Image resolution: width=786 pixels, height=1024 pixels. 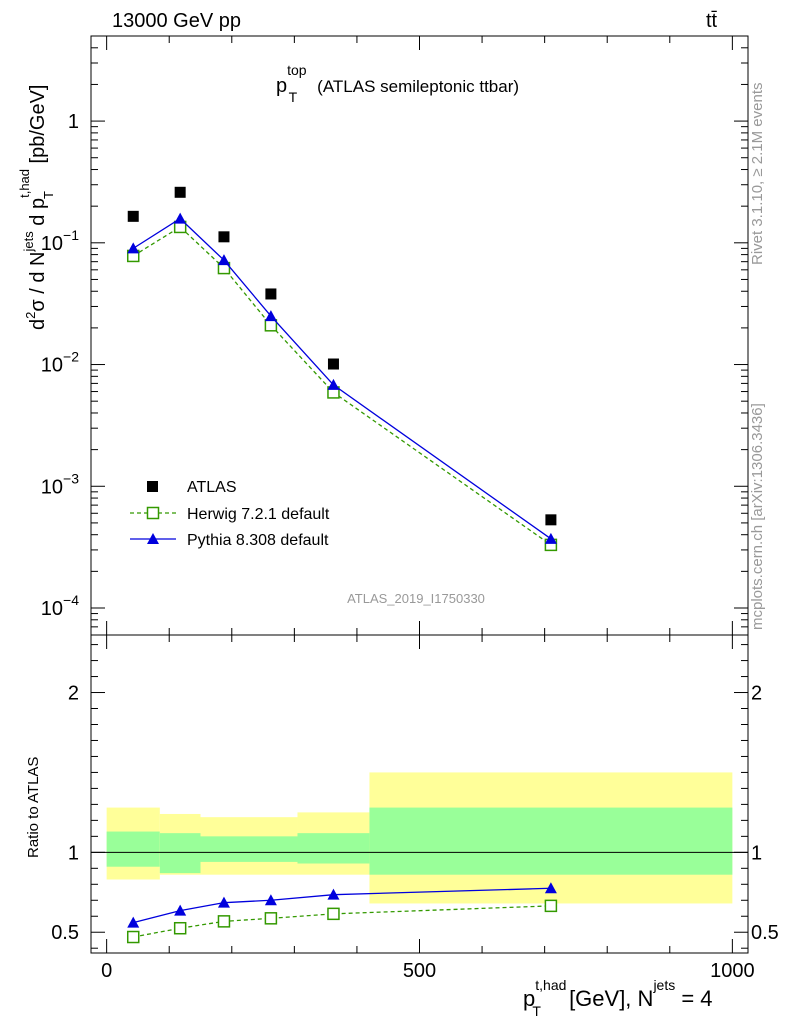 What do you see at coordinates (756, 853) in the screenshot?
I see `ratio-ytick-label-right-1: 1` at bounding box center [756, 853].